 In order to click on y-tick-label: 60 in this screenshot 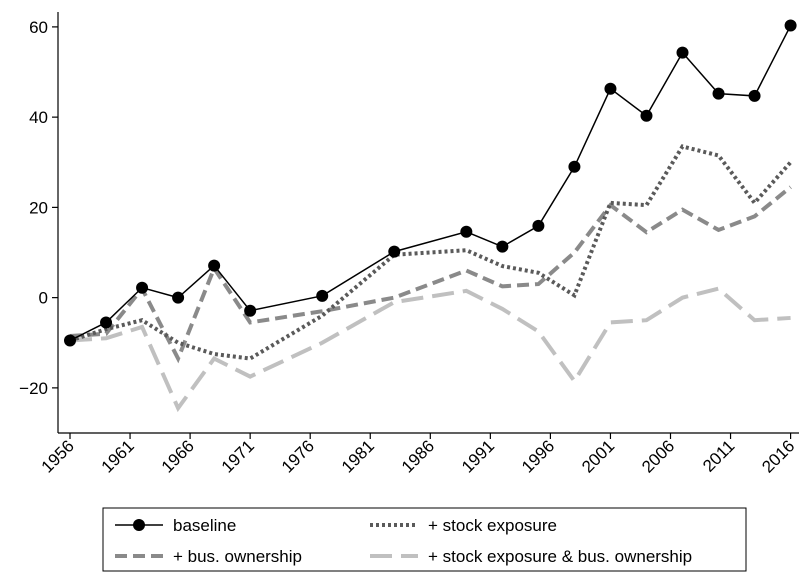, I will do `click(38, 27)`.